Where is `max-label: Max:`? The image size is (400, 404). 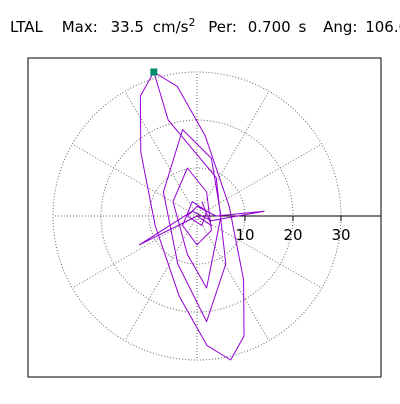
max-label: Max: is located at coordinates (80, 27).